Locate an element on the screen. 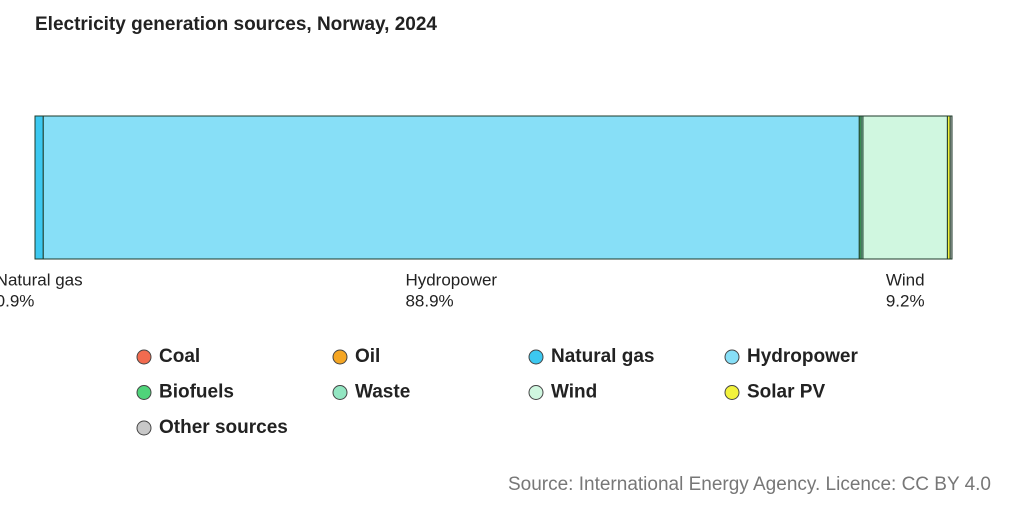 Image resolution: width=1026 pixels, height=509 pixels. value-label: 9.2% is located at coordinates (905, 300).